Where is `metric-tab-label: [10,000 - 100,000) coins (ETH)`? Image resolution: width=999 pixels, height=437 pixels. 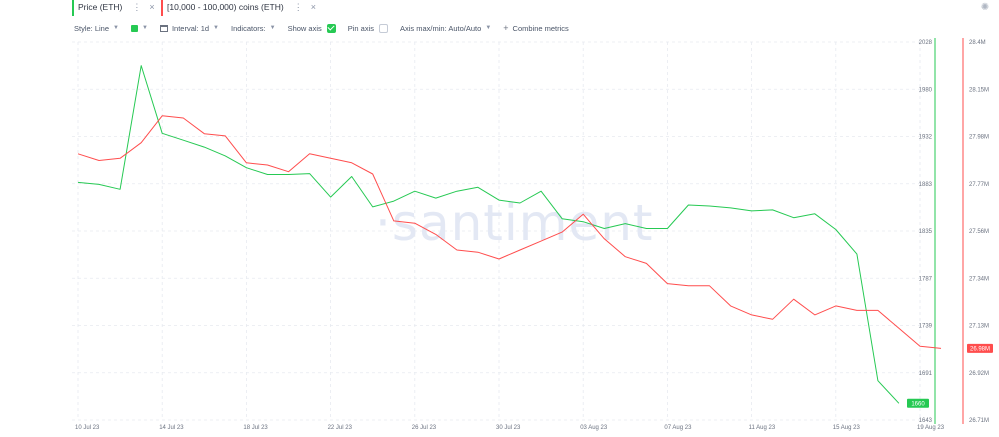
metric-tab-label: [10,000 - 100,000) coins (ETH) is located at coordinates (225, 7).